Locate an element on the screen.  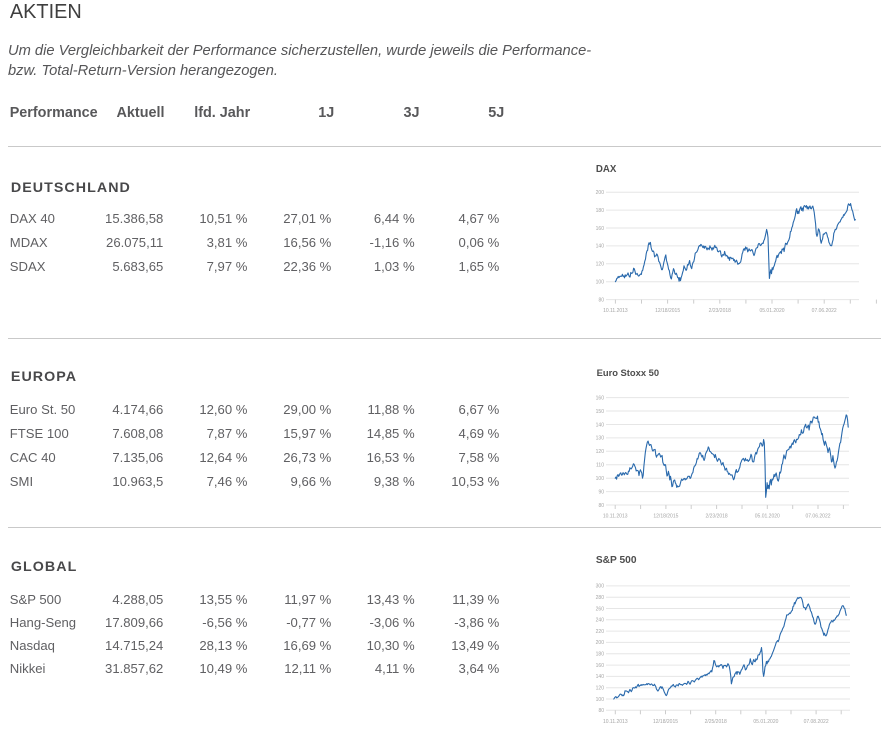
svg-text: 110 is located at coordinates (600, 466).